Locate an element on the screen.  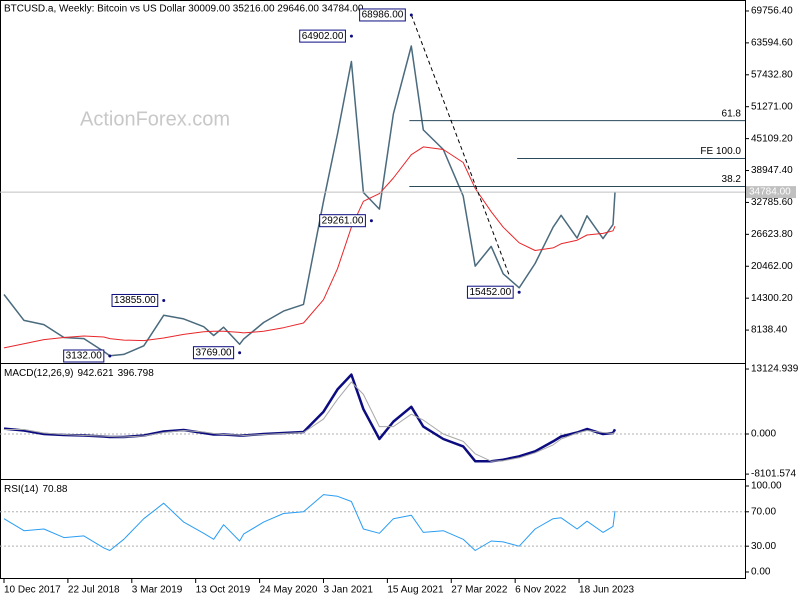
y-tick-label: 57432.80 is located at coordinates (772, 74).